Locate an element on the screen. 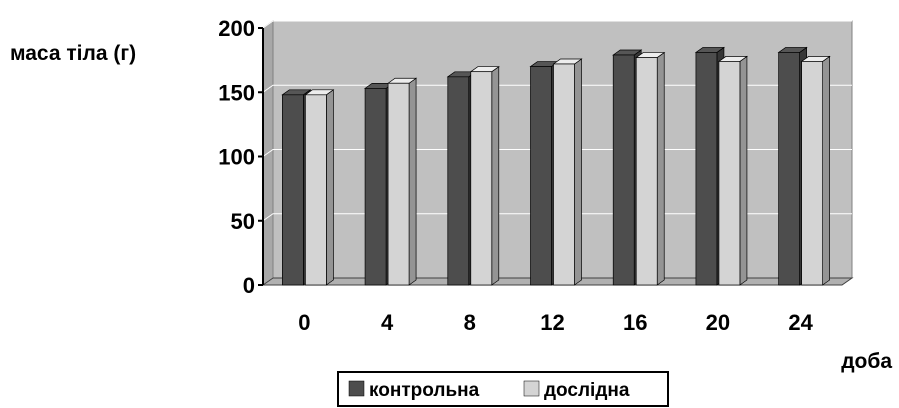 This screenshot has height=408, width=899. legend-swatch-experimental is located at coordinates (531, 388).